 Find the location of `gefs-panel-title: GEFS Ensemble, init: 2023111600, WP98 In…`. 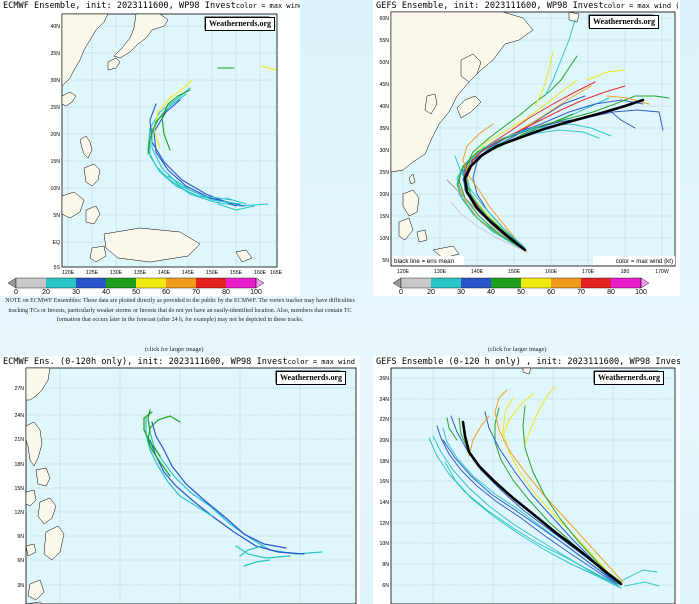

gefs-panel-title: GEFS Ensemble, init: 2023111600, WP98 In… is located at coordinates (526, 6).